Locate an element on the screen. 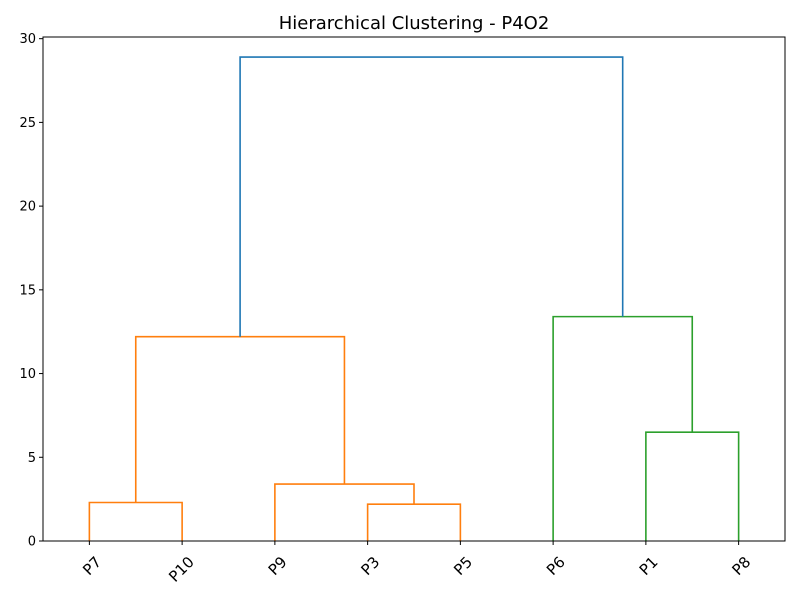 This screenshot has width=800, height=605. y-tick-label: 0 is located at coordinates (32, 542).